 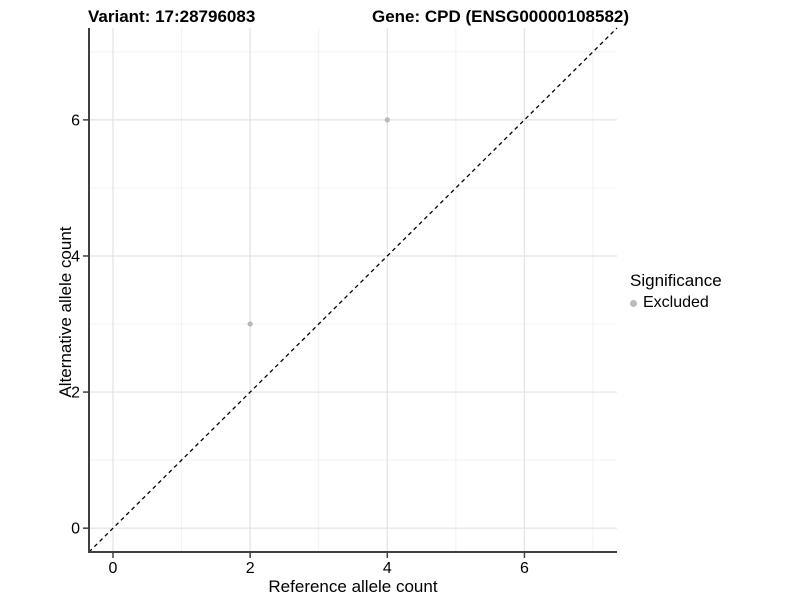 I want to click on legend: Significance Excluded, so click(x=676, y=291).